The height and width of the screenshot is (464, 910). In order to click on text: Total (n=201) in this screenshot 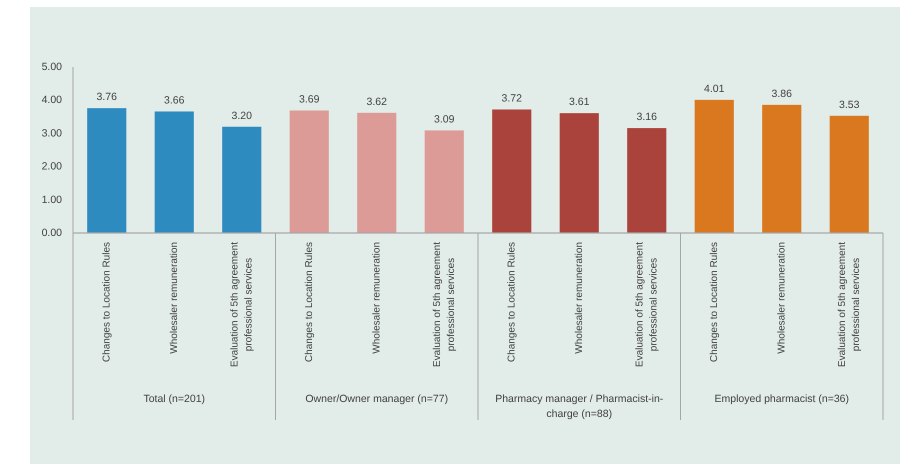, I will do `click(174, 399)`.